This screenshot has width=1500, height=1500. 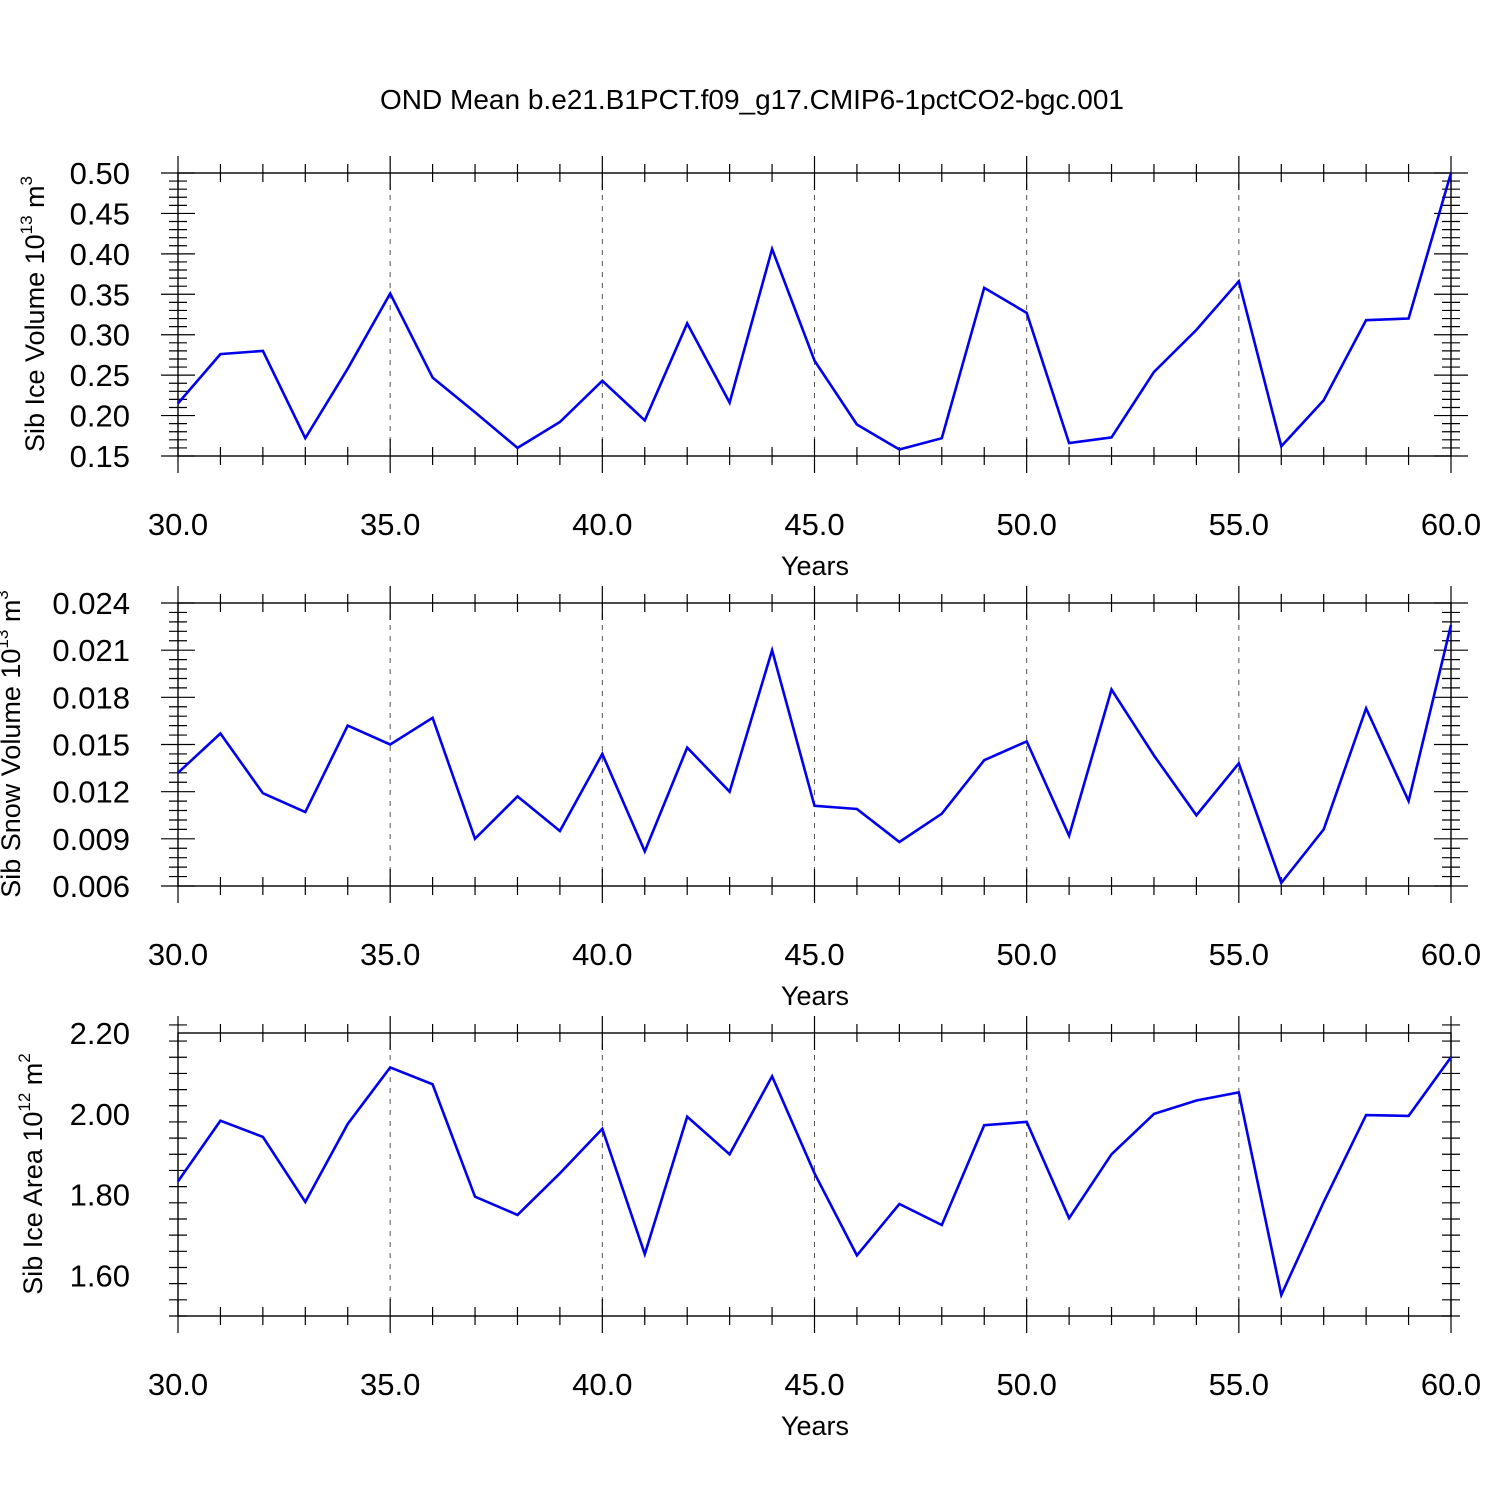 I want to click on y-axis-title: Sib Ice Volume 1013 m3, so click(x=33, y=314).